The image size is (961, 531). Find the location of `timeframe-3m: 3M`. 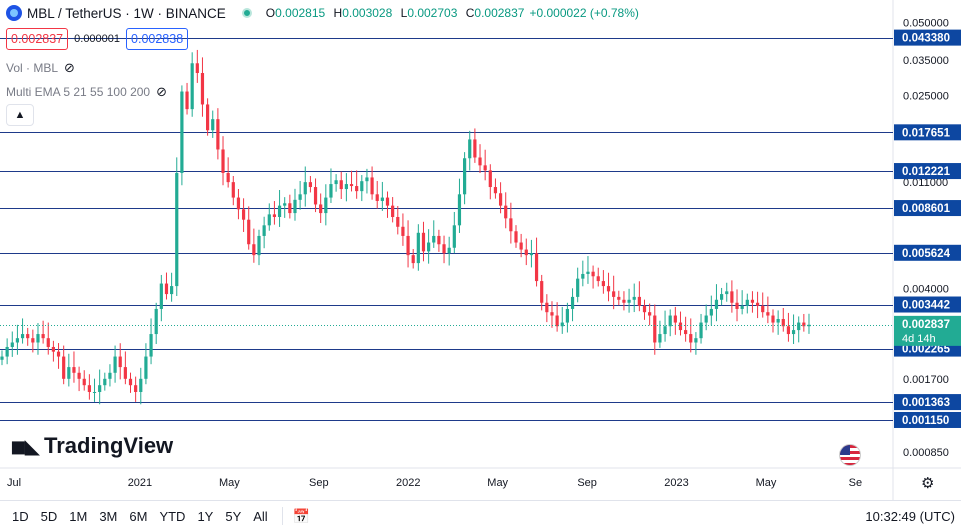

timeframe-3m: 3M is located at coordinates (108, 516).